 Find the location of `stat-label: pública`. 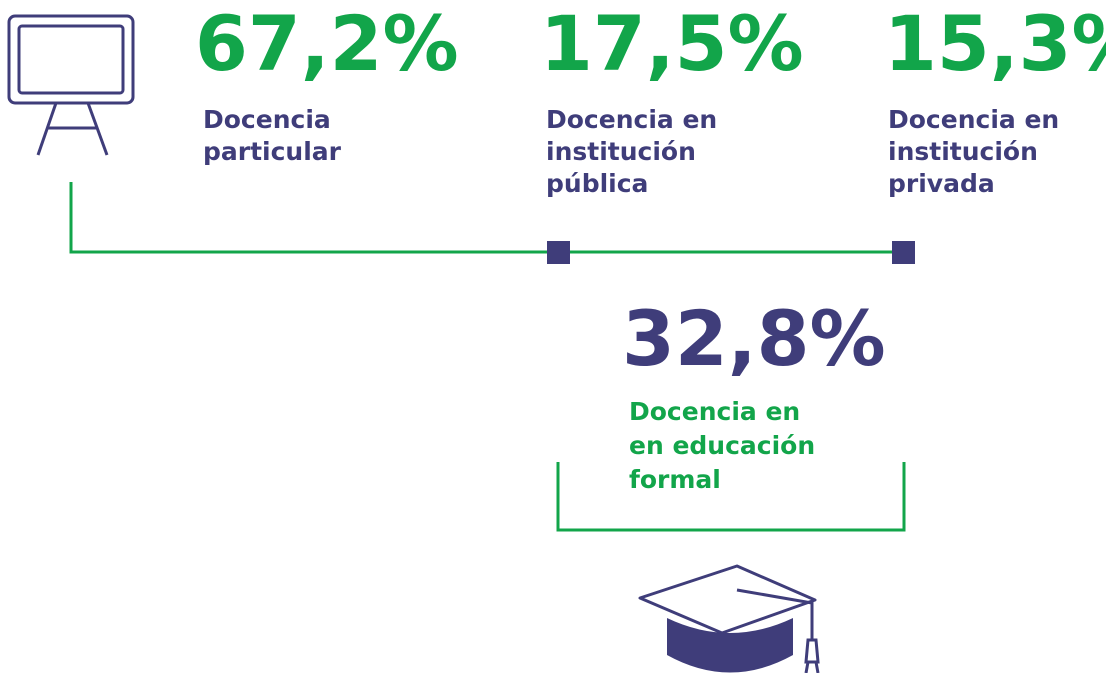

stat-label: pública is located at coordinates (597, 183).